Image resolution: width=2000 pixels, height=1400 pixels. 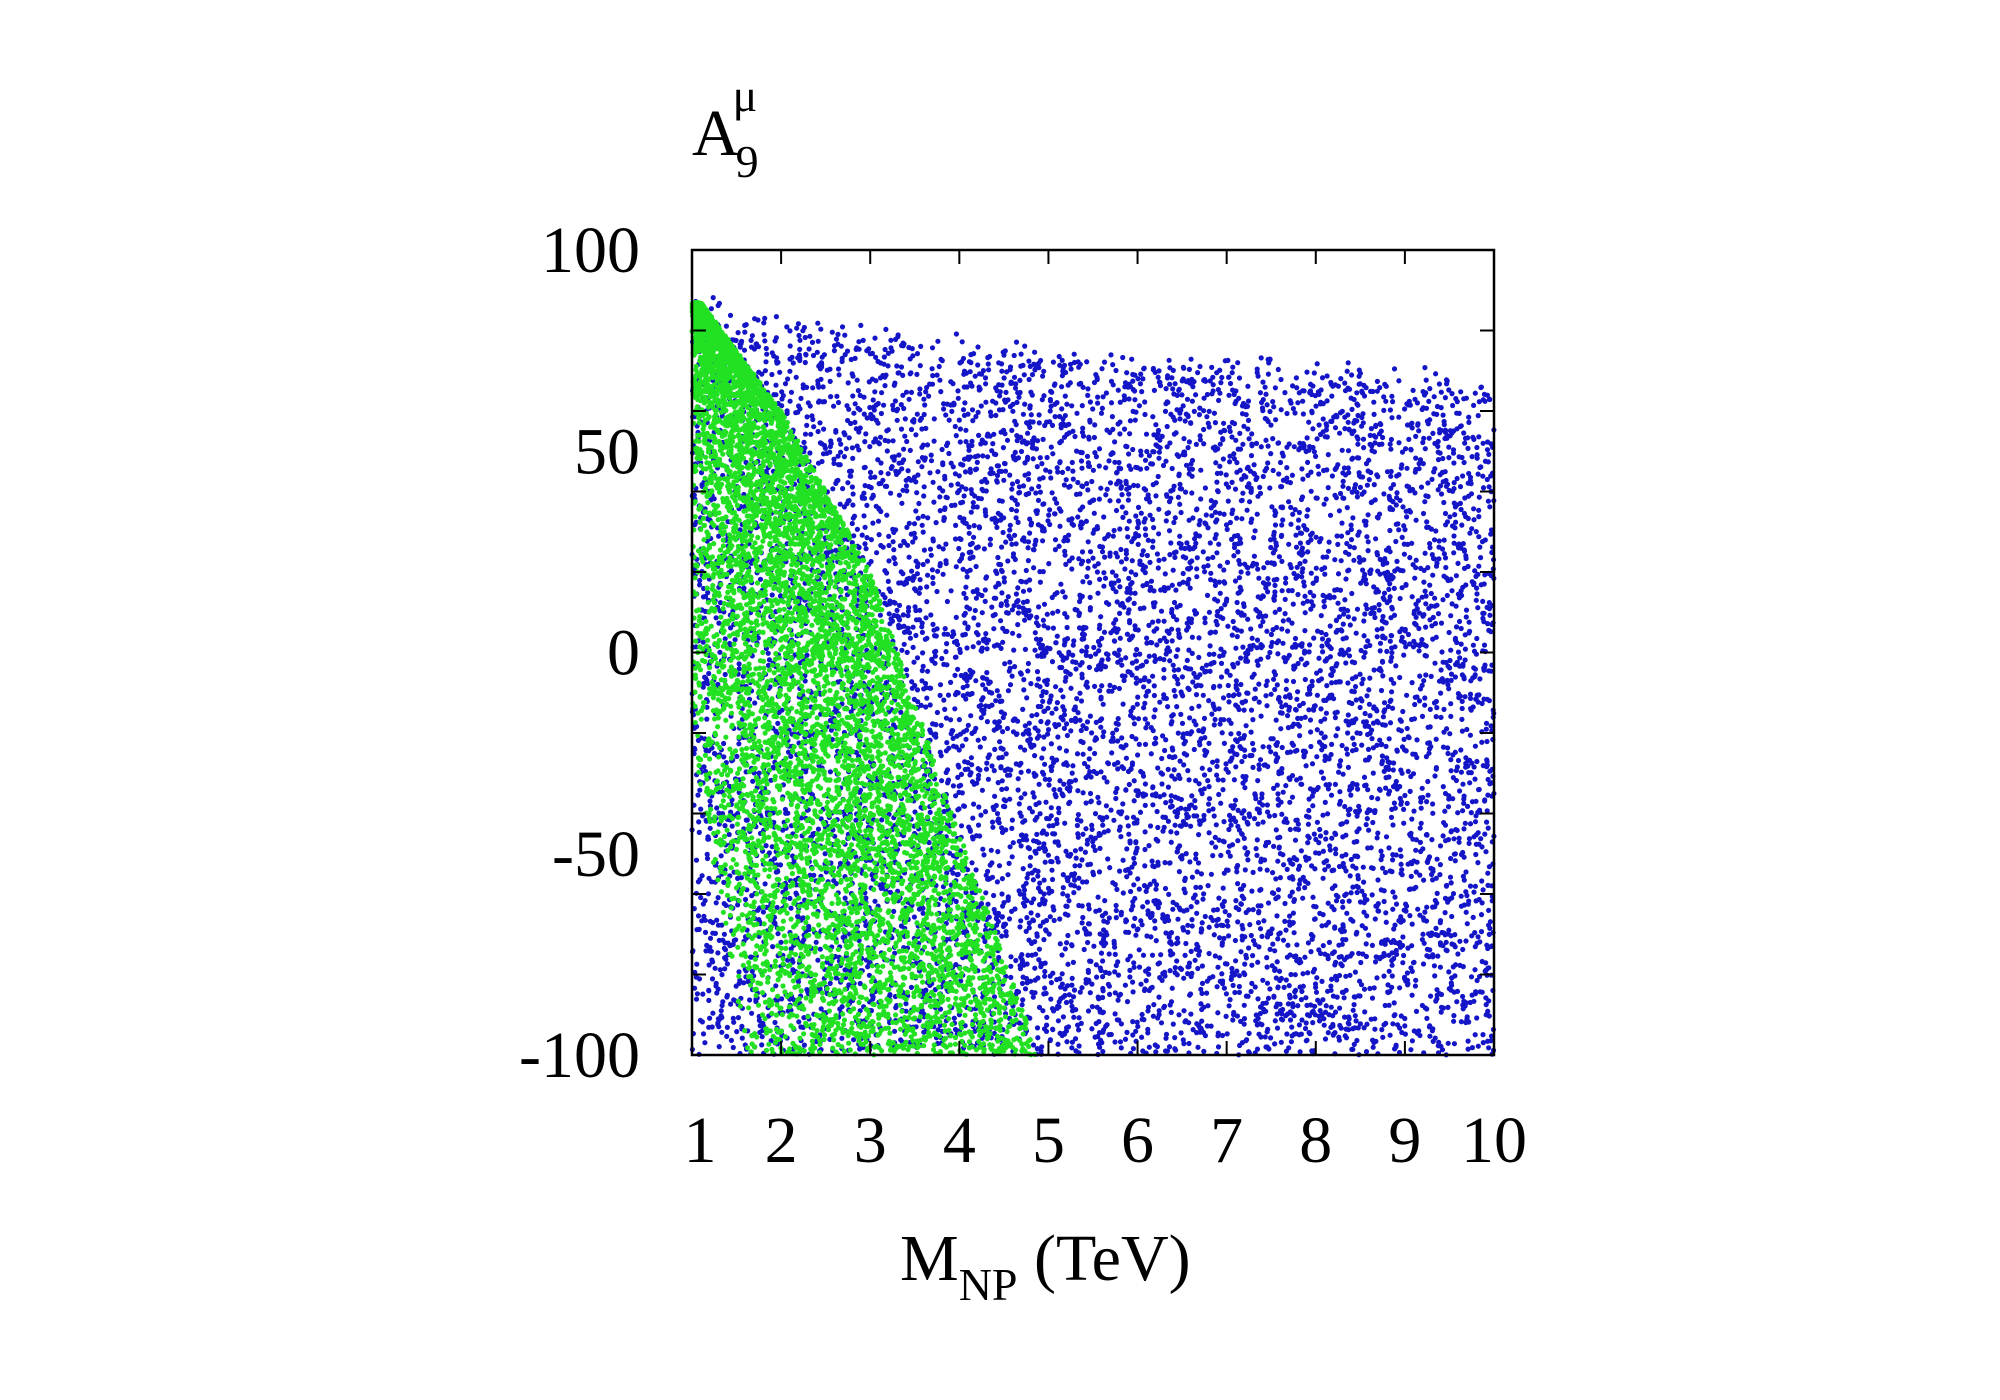 I want to click on x-axis-title-sub: NP, so click(x=988, y=1284).